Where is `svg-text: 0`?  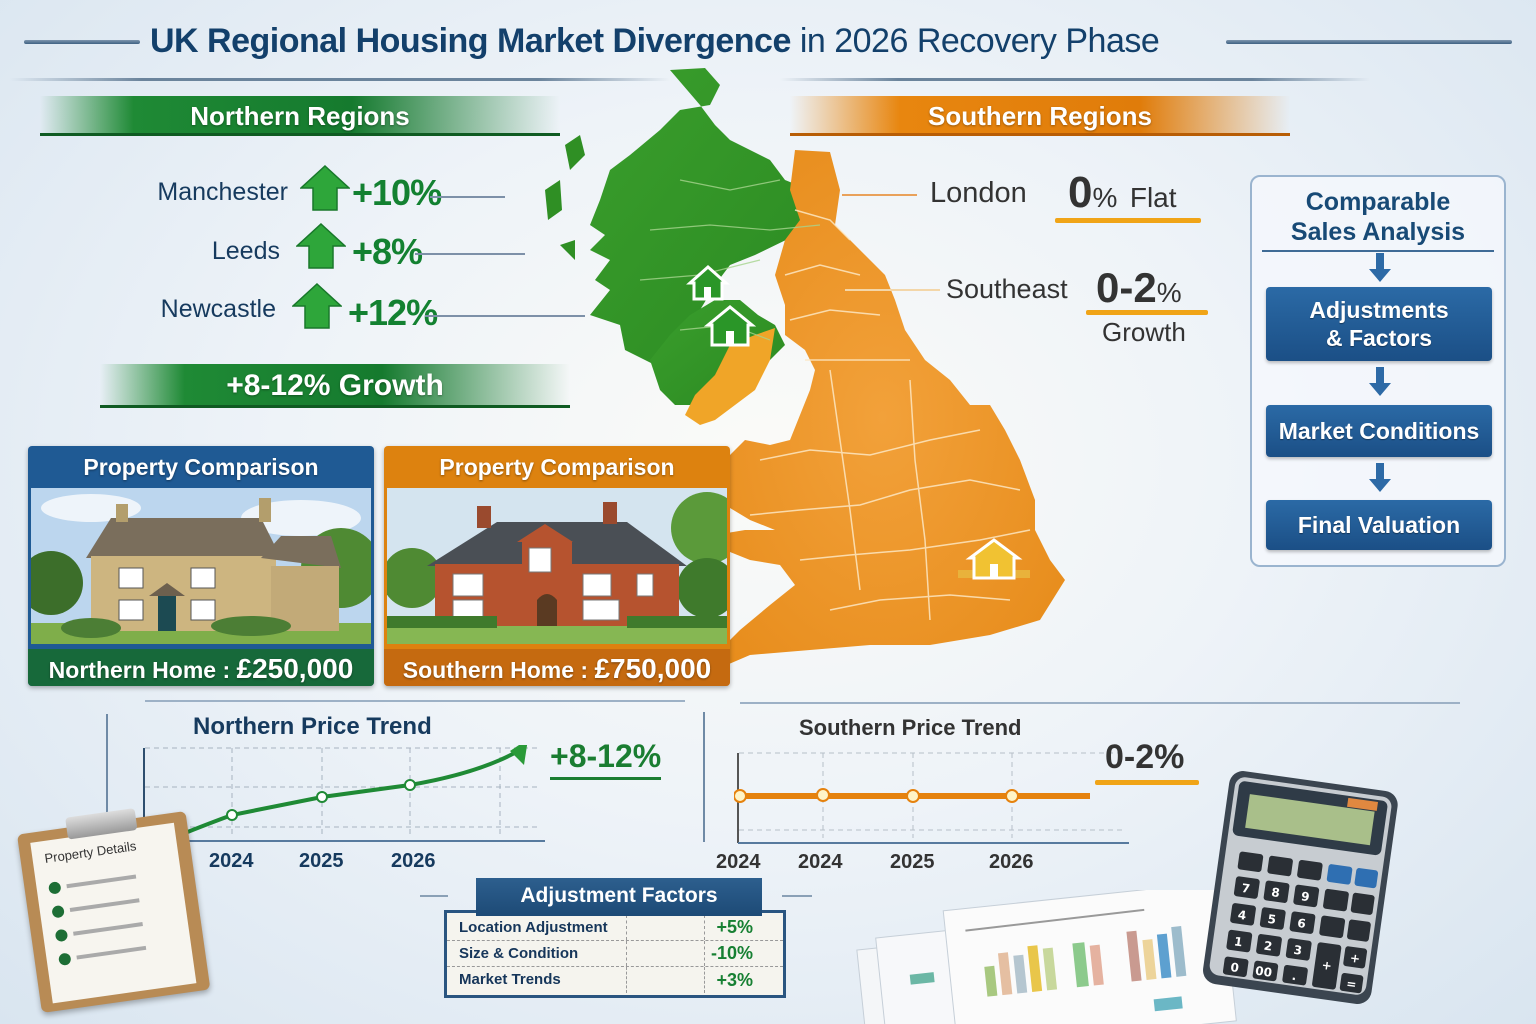 svg-text: 0 is located at coordinates (1235, 967).